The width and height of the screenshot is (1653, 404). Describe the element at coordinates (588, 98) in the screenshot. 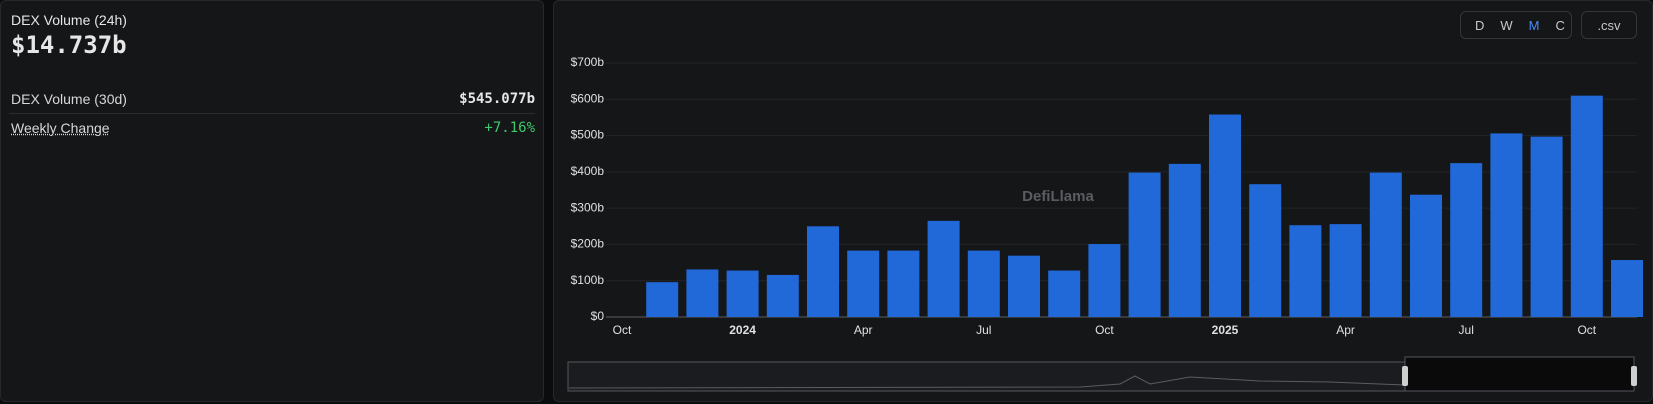

I see `y-tick-label: $600b` at that location.